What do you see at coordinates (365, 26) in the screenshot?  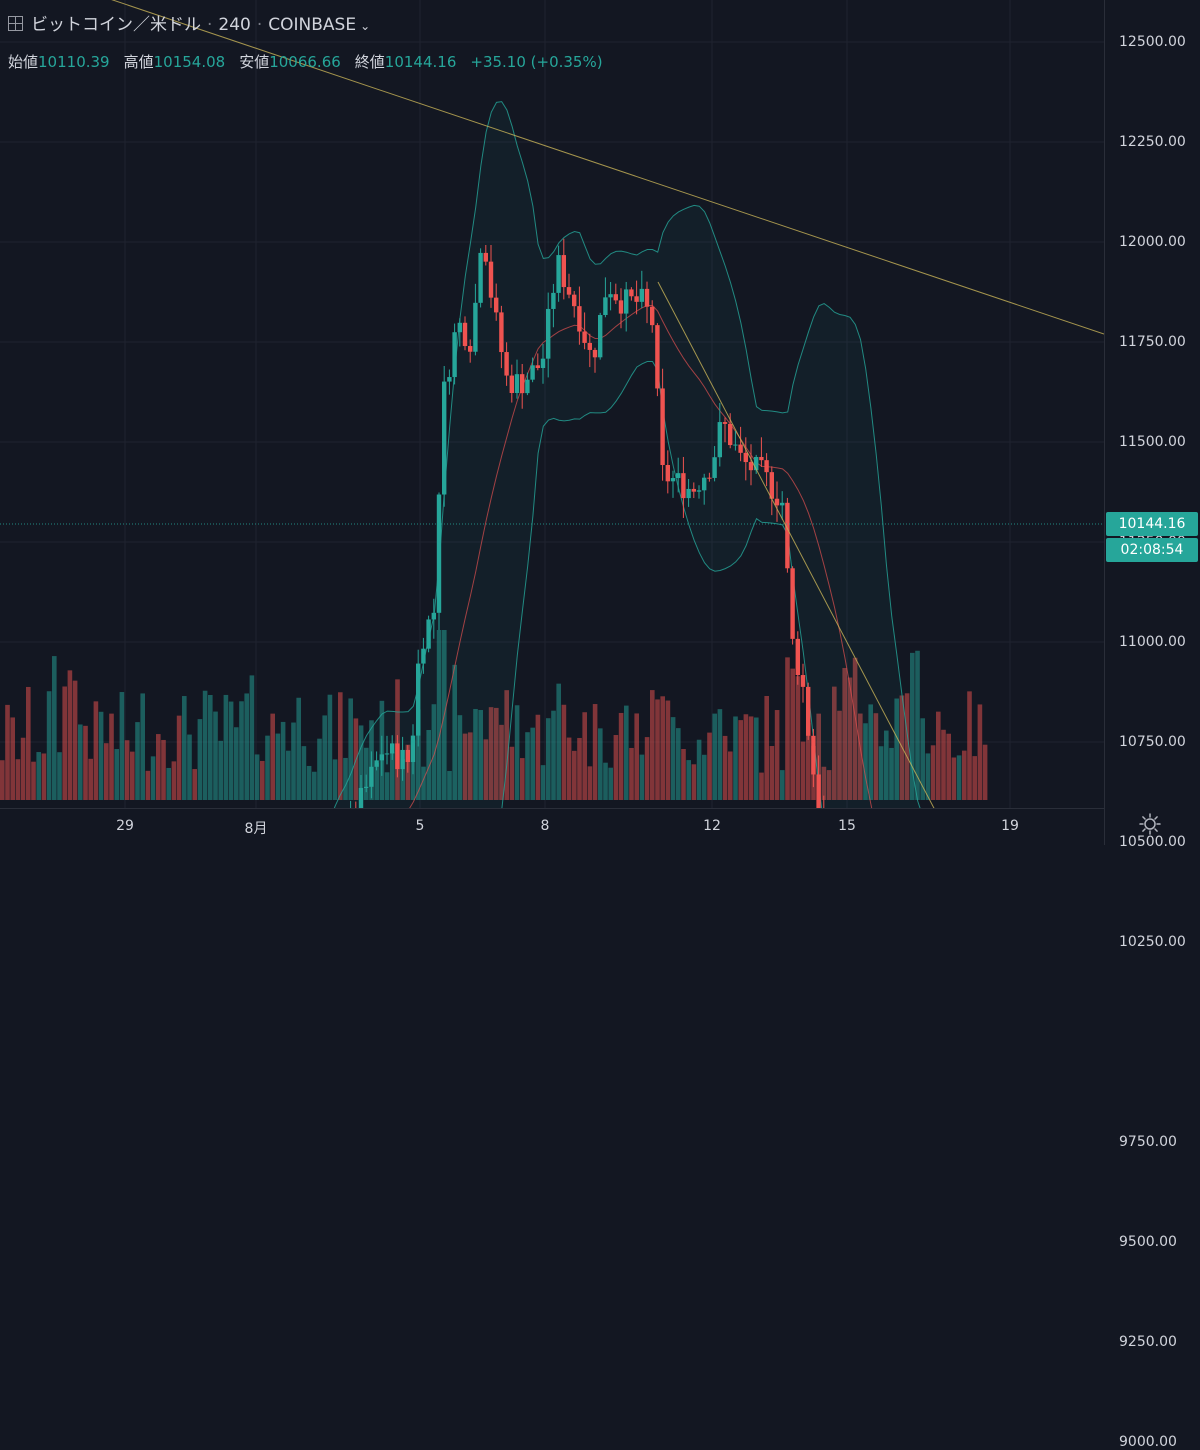 I see `chevron-down-icon: ⌄` at bounding box center [365, 26].